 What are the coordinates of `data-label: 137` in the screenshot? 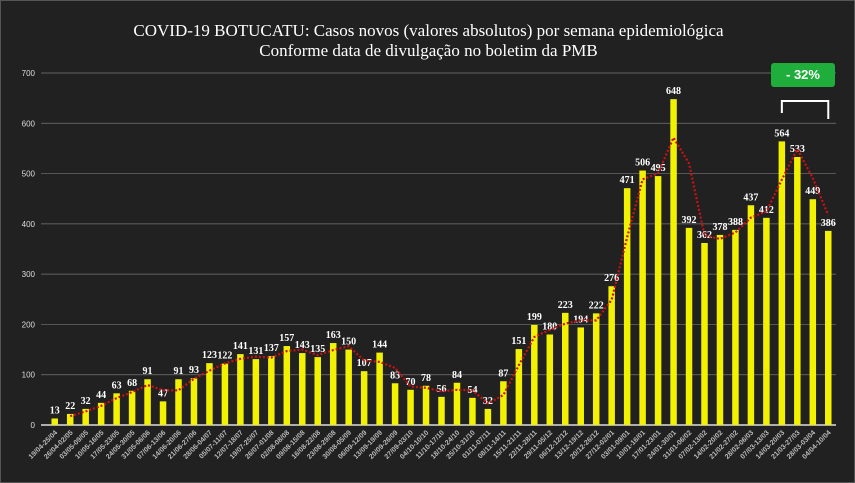 It's located at (271, 348).